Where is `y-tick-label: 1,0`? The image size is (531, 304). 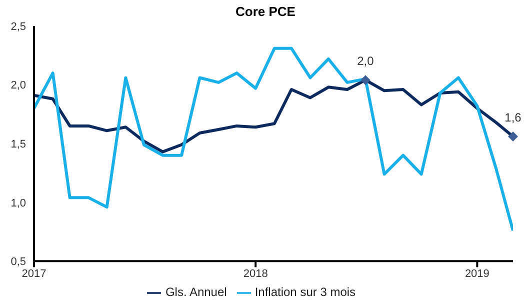 y-tick-label: 1,0 is located at coordinates (18, 203).